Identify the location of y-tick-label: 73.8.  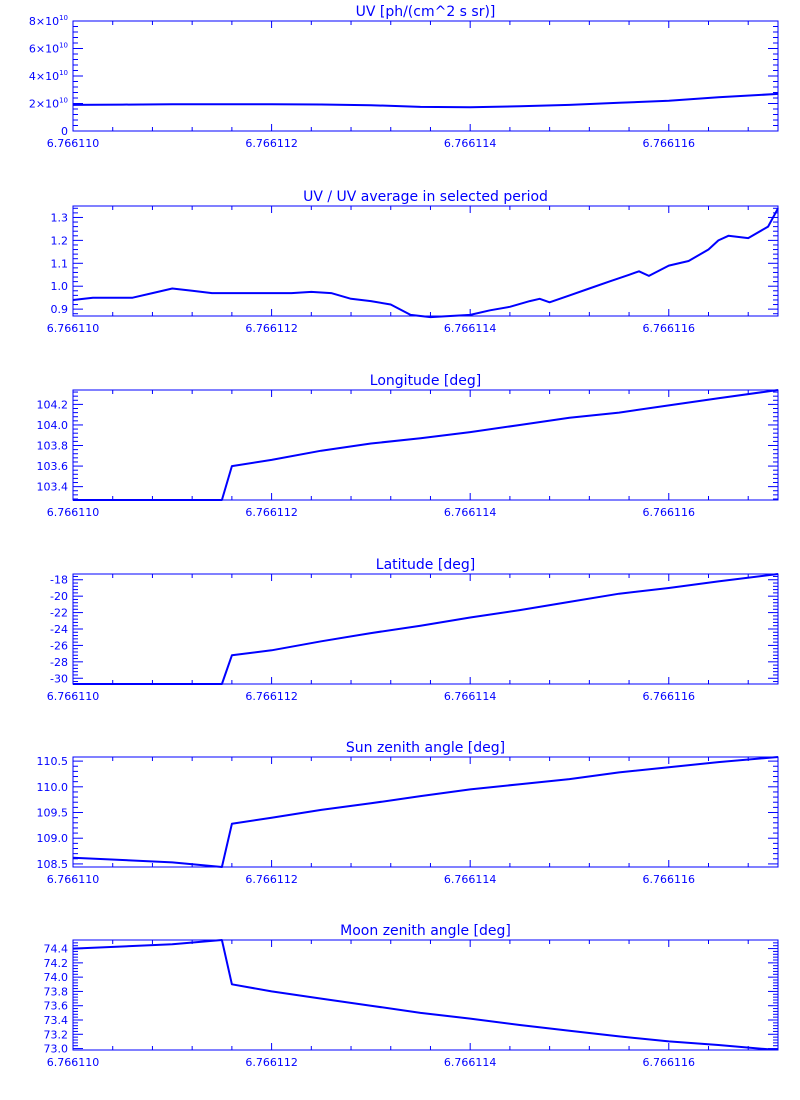
(56, 991).